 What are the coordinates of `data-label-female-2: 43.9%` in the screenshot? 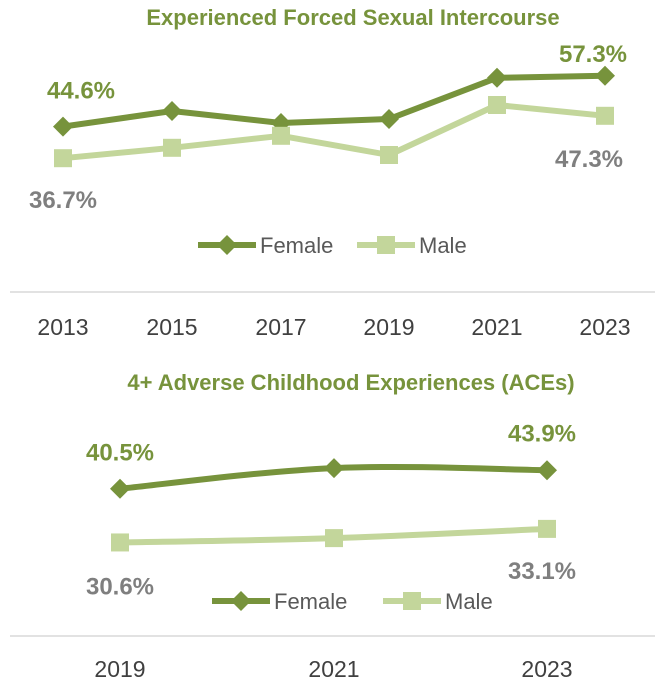 It's located at (542, 433).